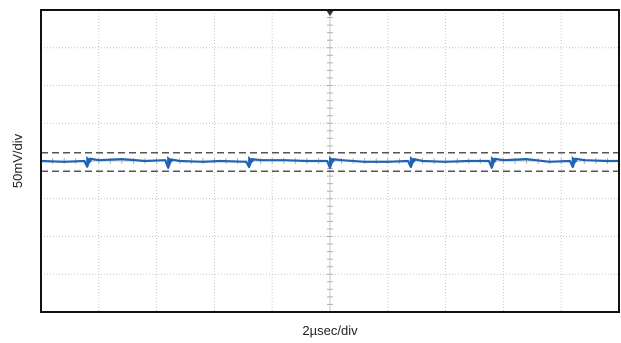  Describe the element at coordinates (17, 160) in the screenshot. I see `y-axis-label: 50mV/div` at that location.